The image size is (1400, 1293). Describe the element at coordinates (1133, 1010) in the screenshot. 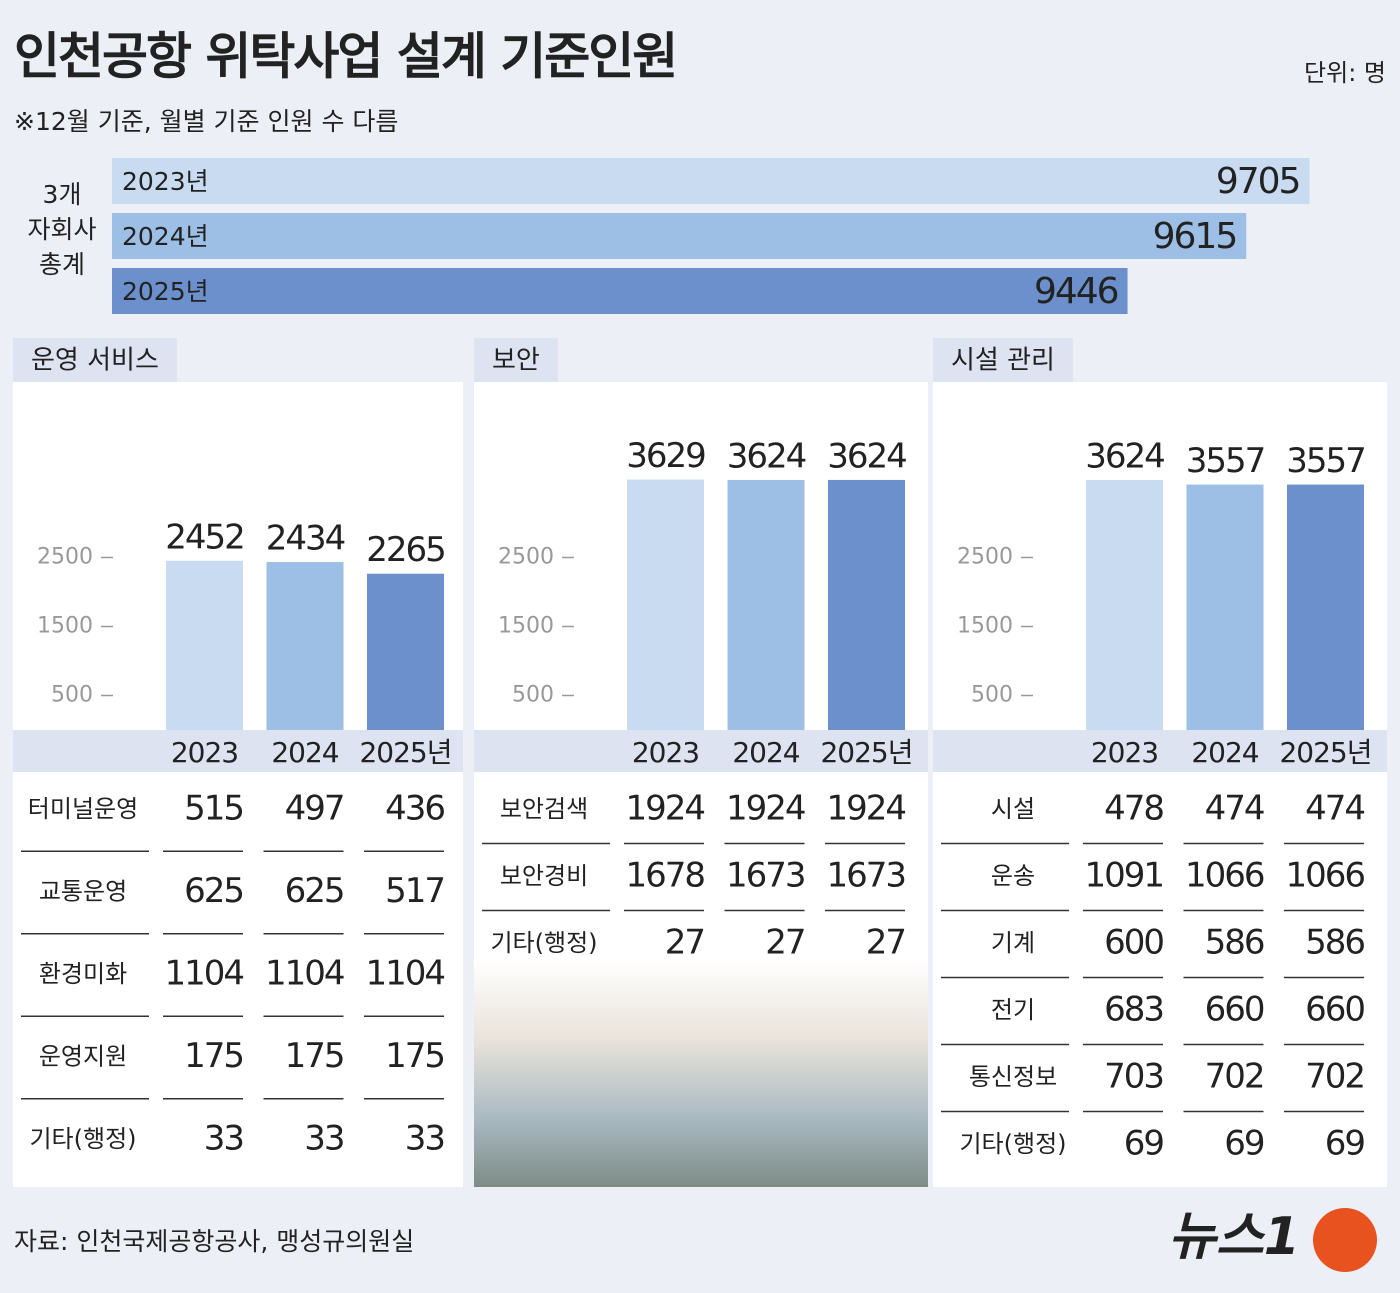

I see `cell-value: 683` at that location.